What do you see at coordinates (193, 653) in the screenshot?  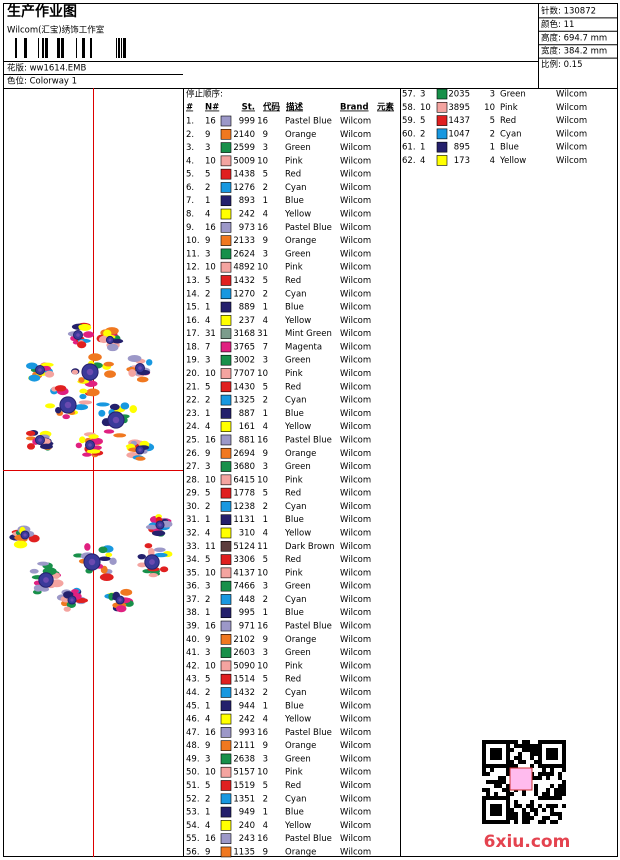 I see `row-number: 41.` at bounding box center [193, 653].